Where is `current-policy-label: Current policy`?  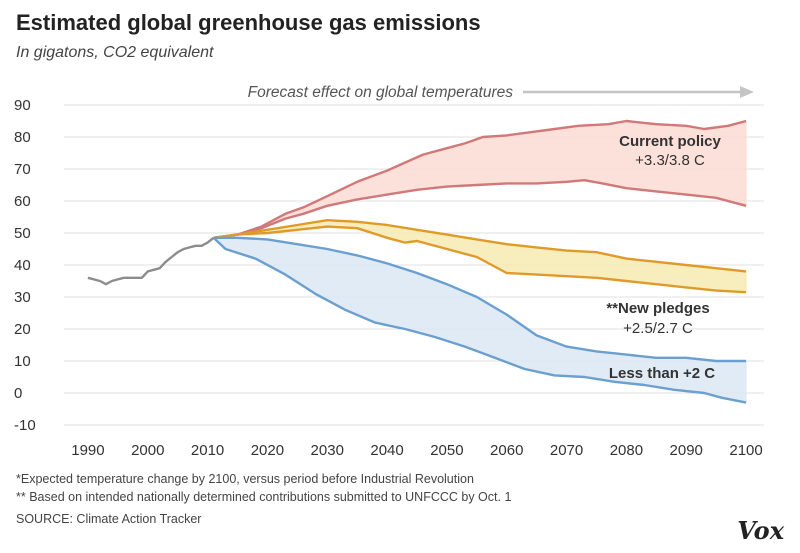
current-policy-label: Current policy is located at coordinates (670, 141).